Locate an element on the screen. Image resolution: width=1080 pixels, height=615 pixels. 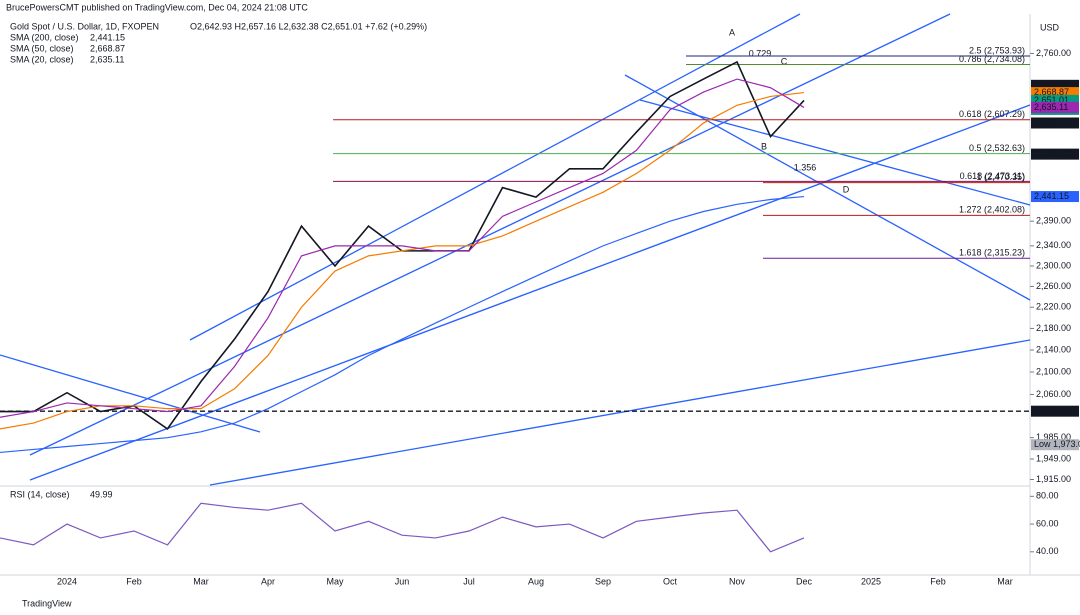
symbol: Gold Spot / U.S. Dollar, 1D, FXOPEN is located at coordinates (84, 26).